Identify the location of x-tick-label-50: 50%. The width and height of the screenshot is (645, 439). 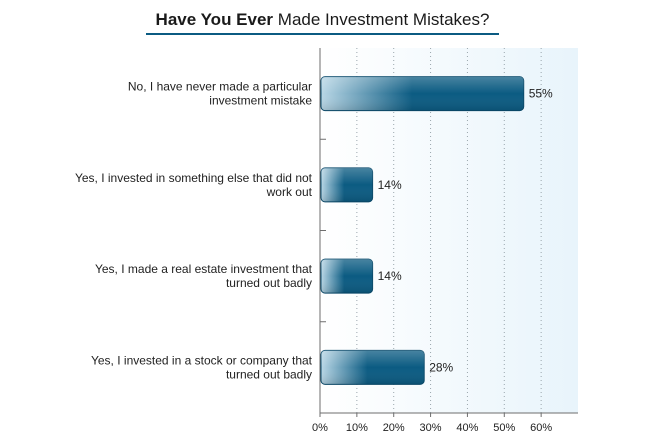
(504, 428).